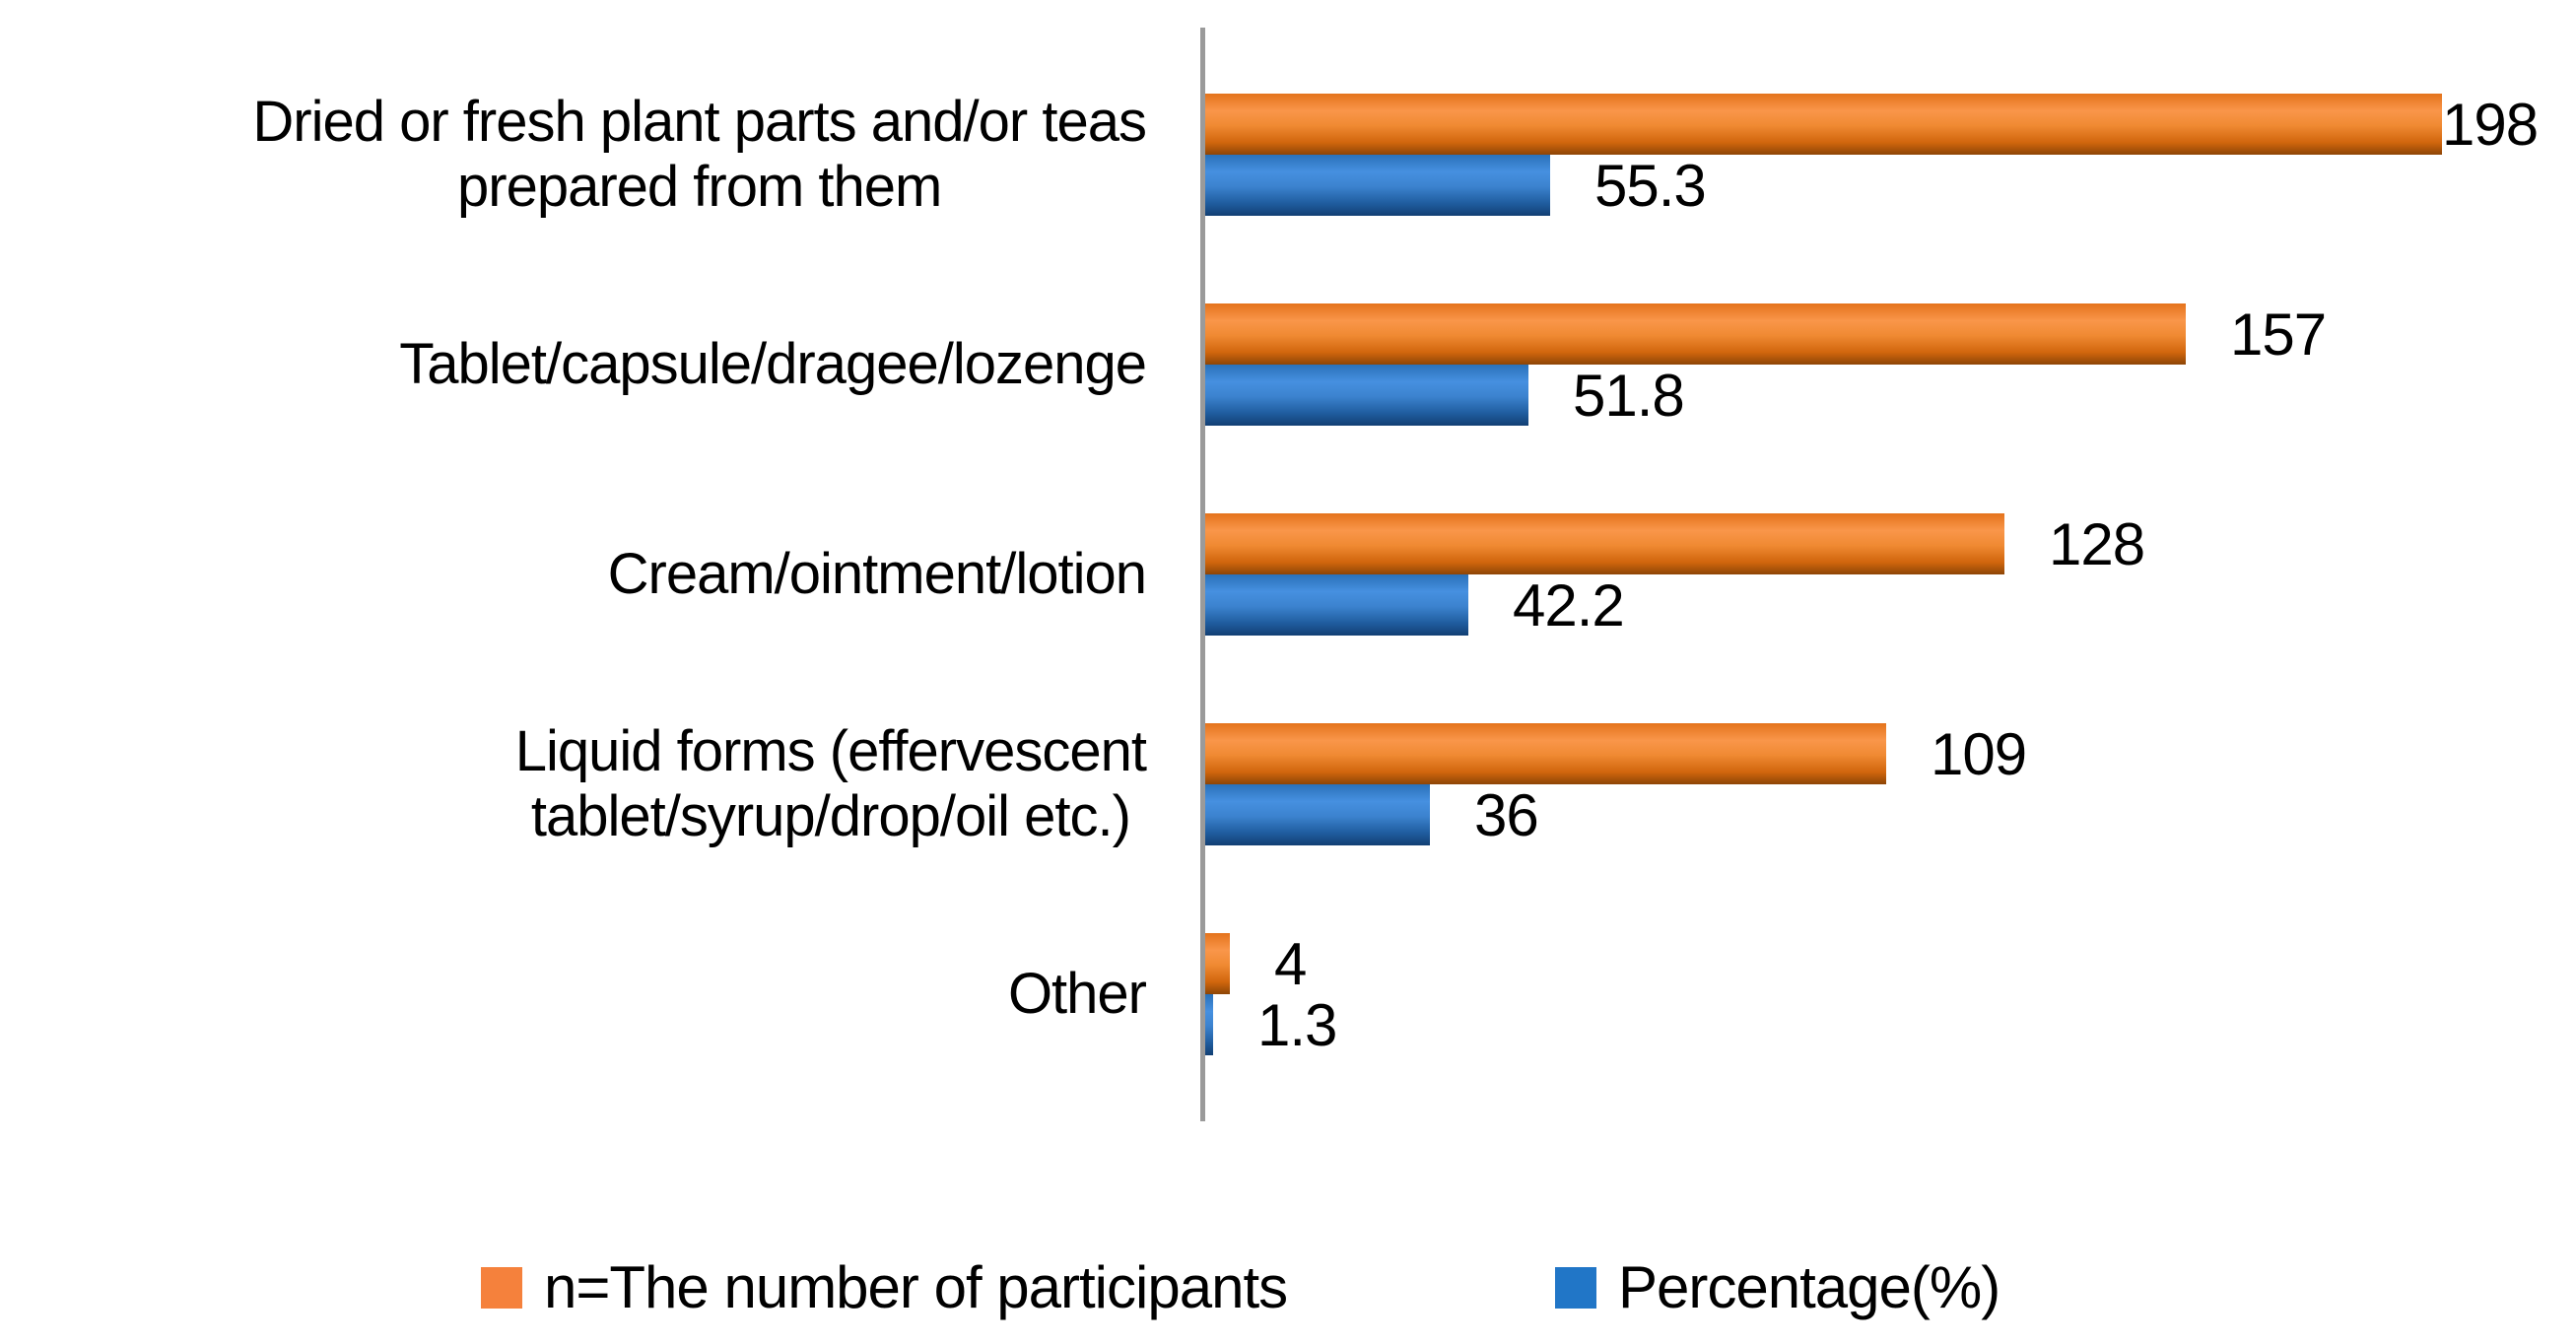 The height and width of the screenshot is (1344, 2576). Describe the element at coordinates (916, 1287) in the screenshot. I see `legend-label: n=The number of participants` at that location.